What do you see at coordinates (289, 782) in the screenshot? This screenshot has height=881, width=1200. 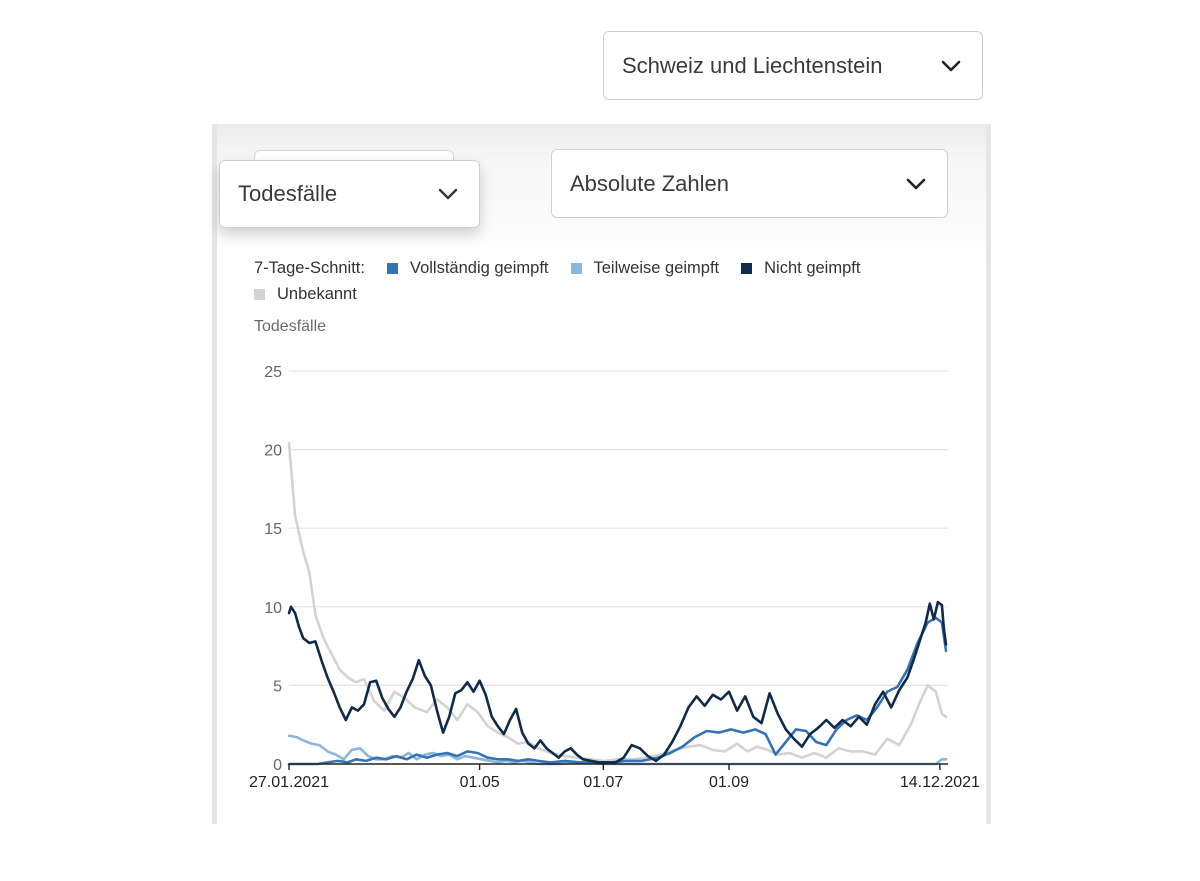 I see `x-tick-label: 27.01.2021` at bounding box center [289, 782].